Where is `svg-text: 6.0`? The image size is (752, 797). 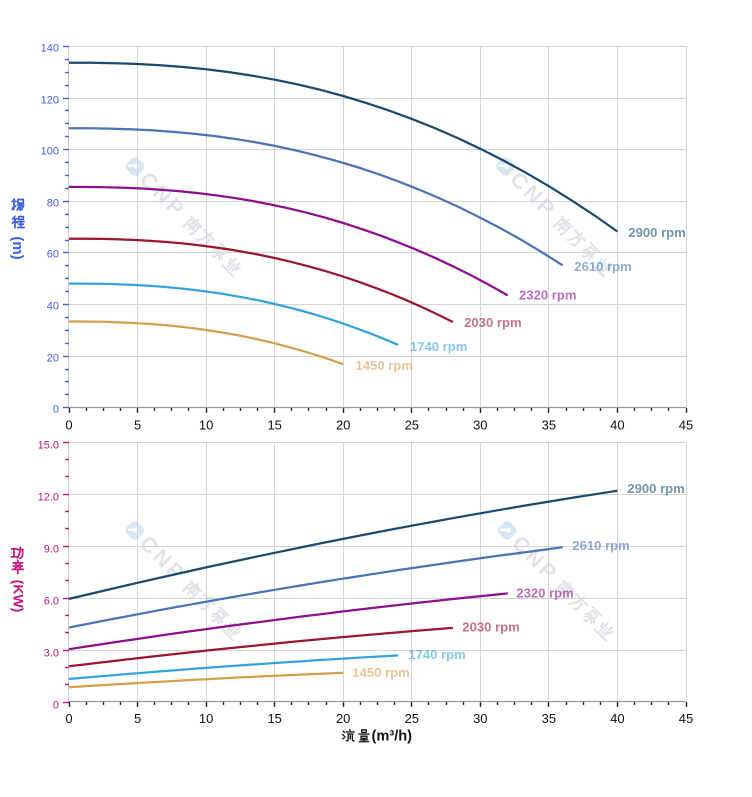
svg-text: 6.0 is located at coordinates (51, 601).